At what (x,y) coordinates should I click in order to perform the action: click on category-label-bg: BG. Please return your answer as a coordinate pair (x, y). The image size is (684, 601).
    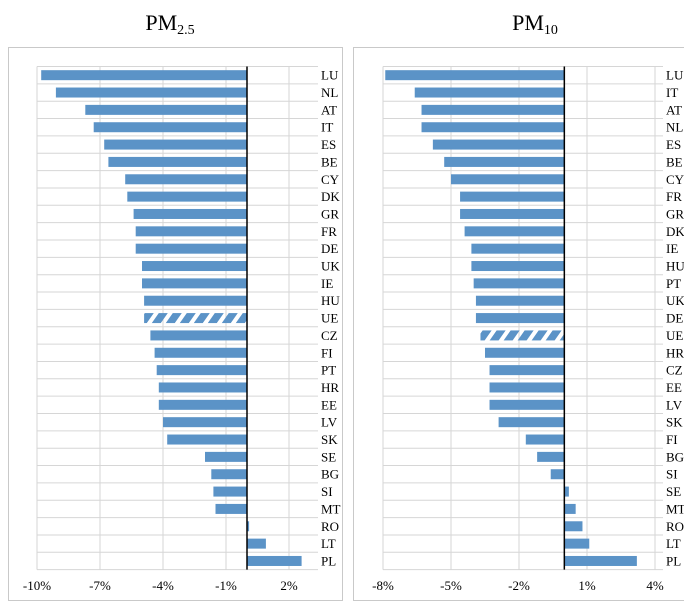
    Looking at the image, I should click on (330, 474).